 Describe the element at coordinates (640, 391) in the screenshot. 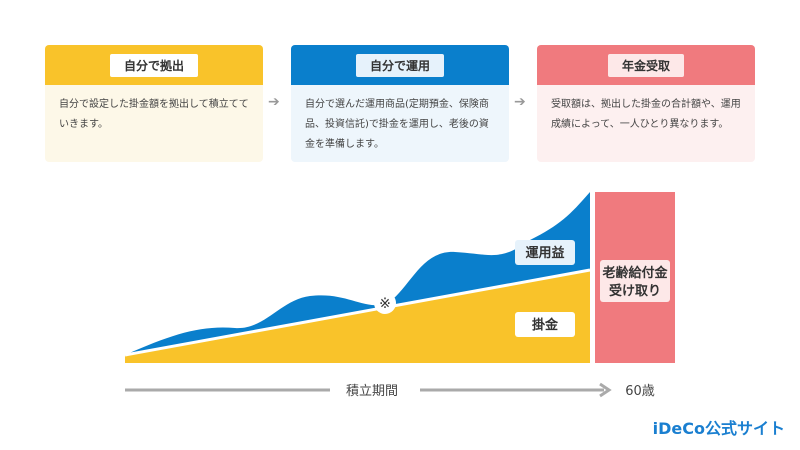

I see `age-label: 60歳` at that location.